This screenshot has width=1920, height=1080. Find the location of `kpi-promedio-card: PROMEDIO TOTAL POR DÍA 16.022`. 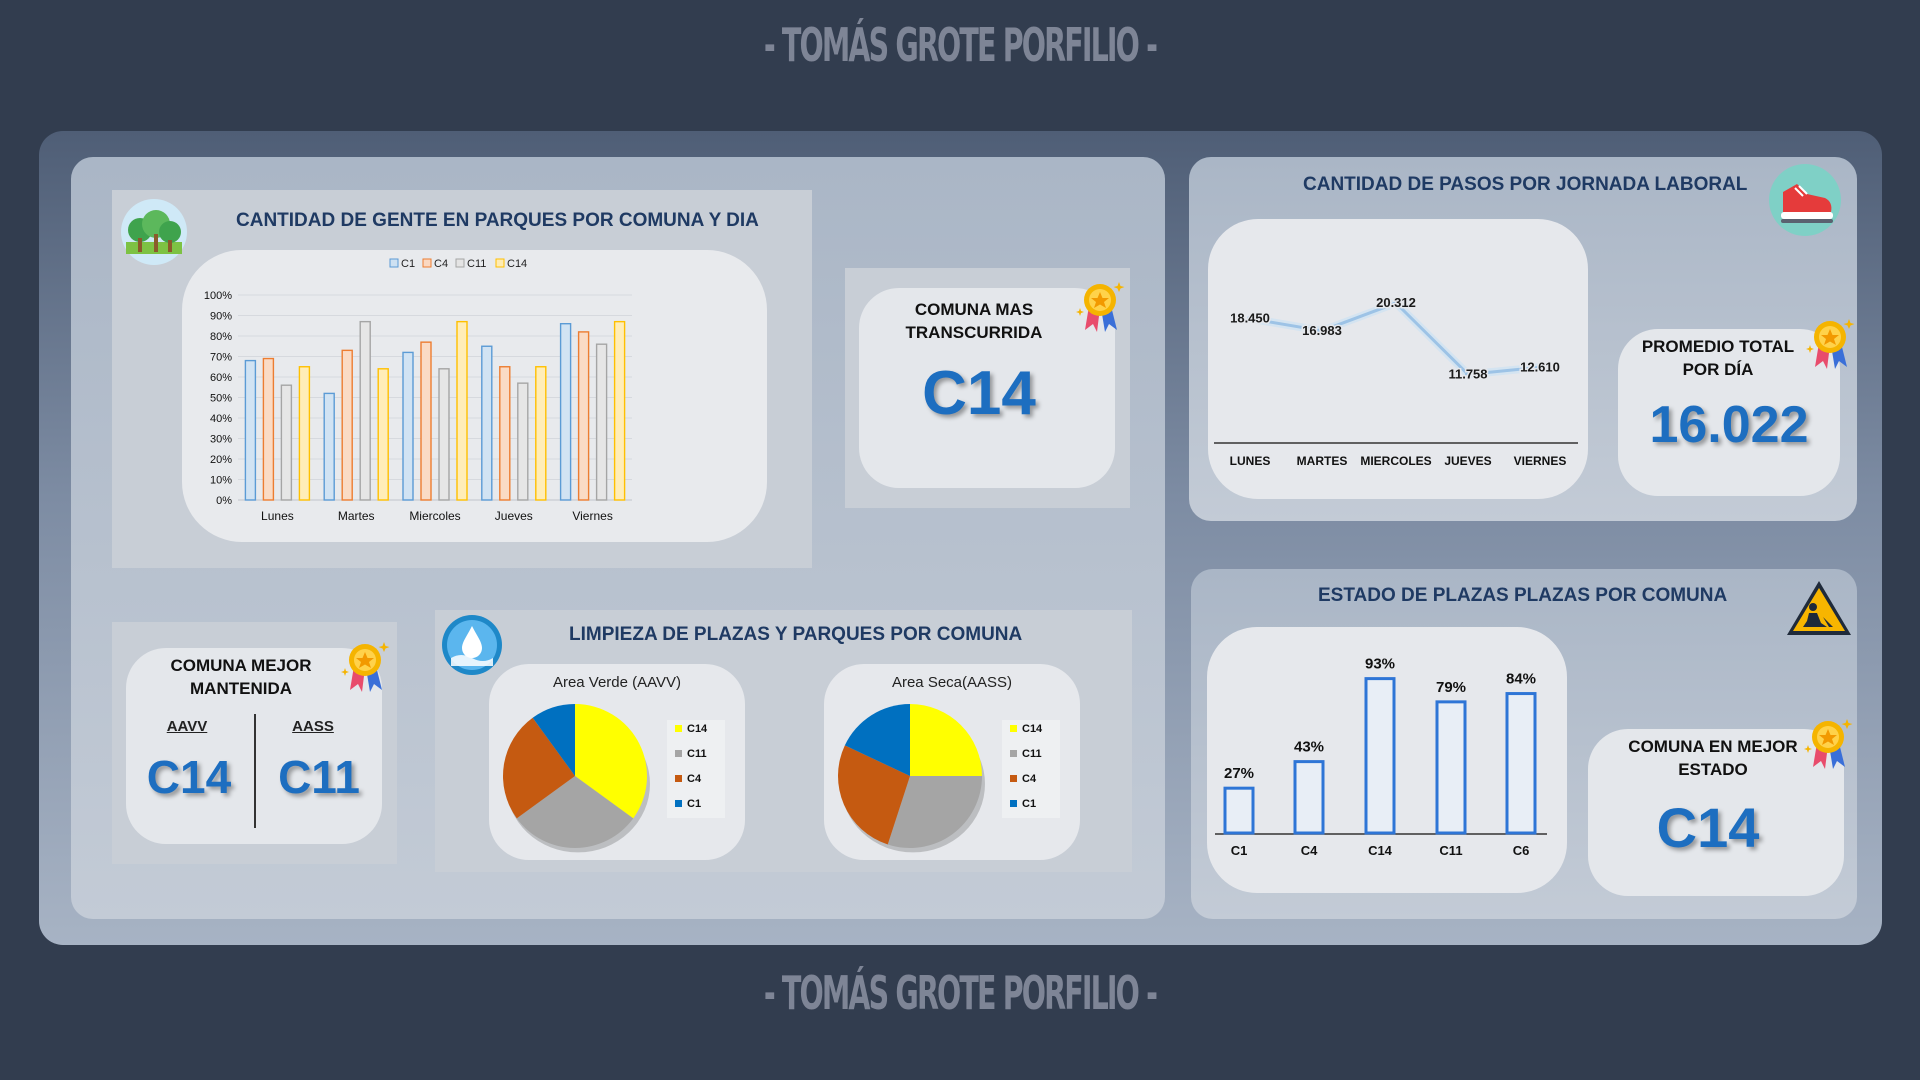

kpi-promedio-card: PROMEDIO TOTAL POR DÍA 16.022 is located at coordinates (1729, 412).